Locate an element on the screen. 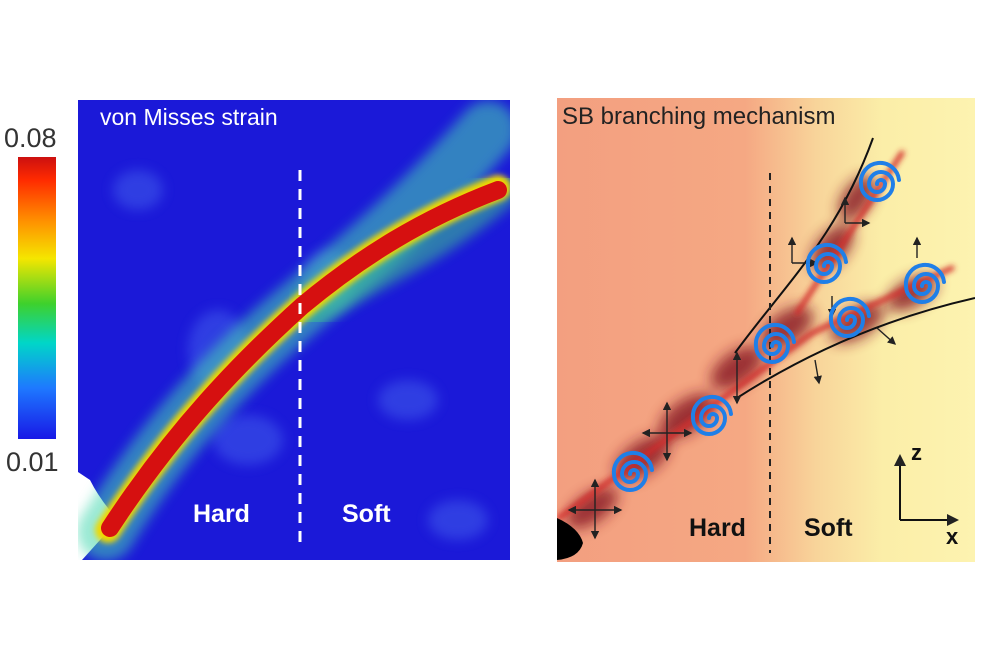  axis-x-label: x is located at coordinates (952, 536).